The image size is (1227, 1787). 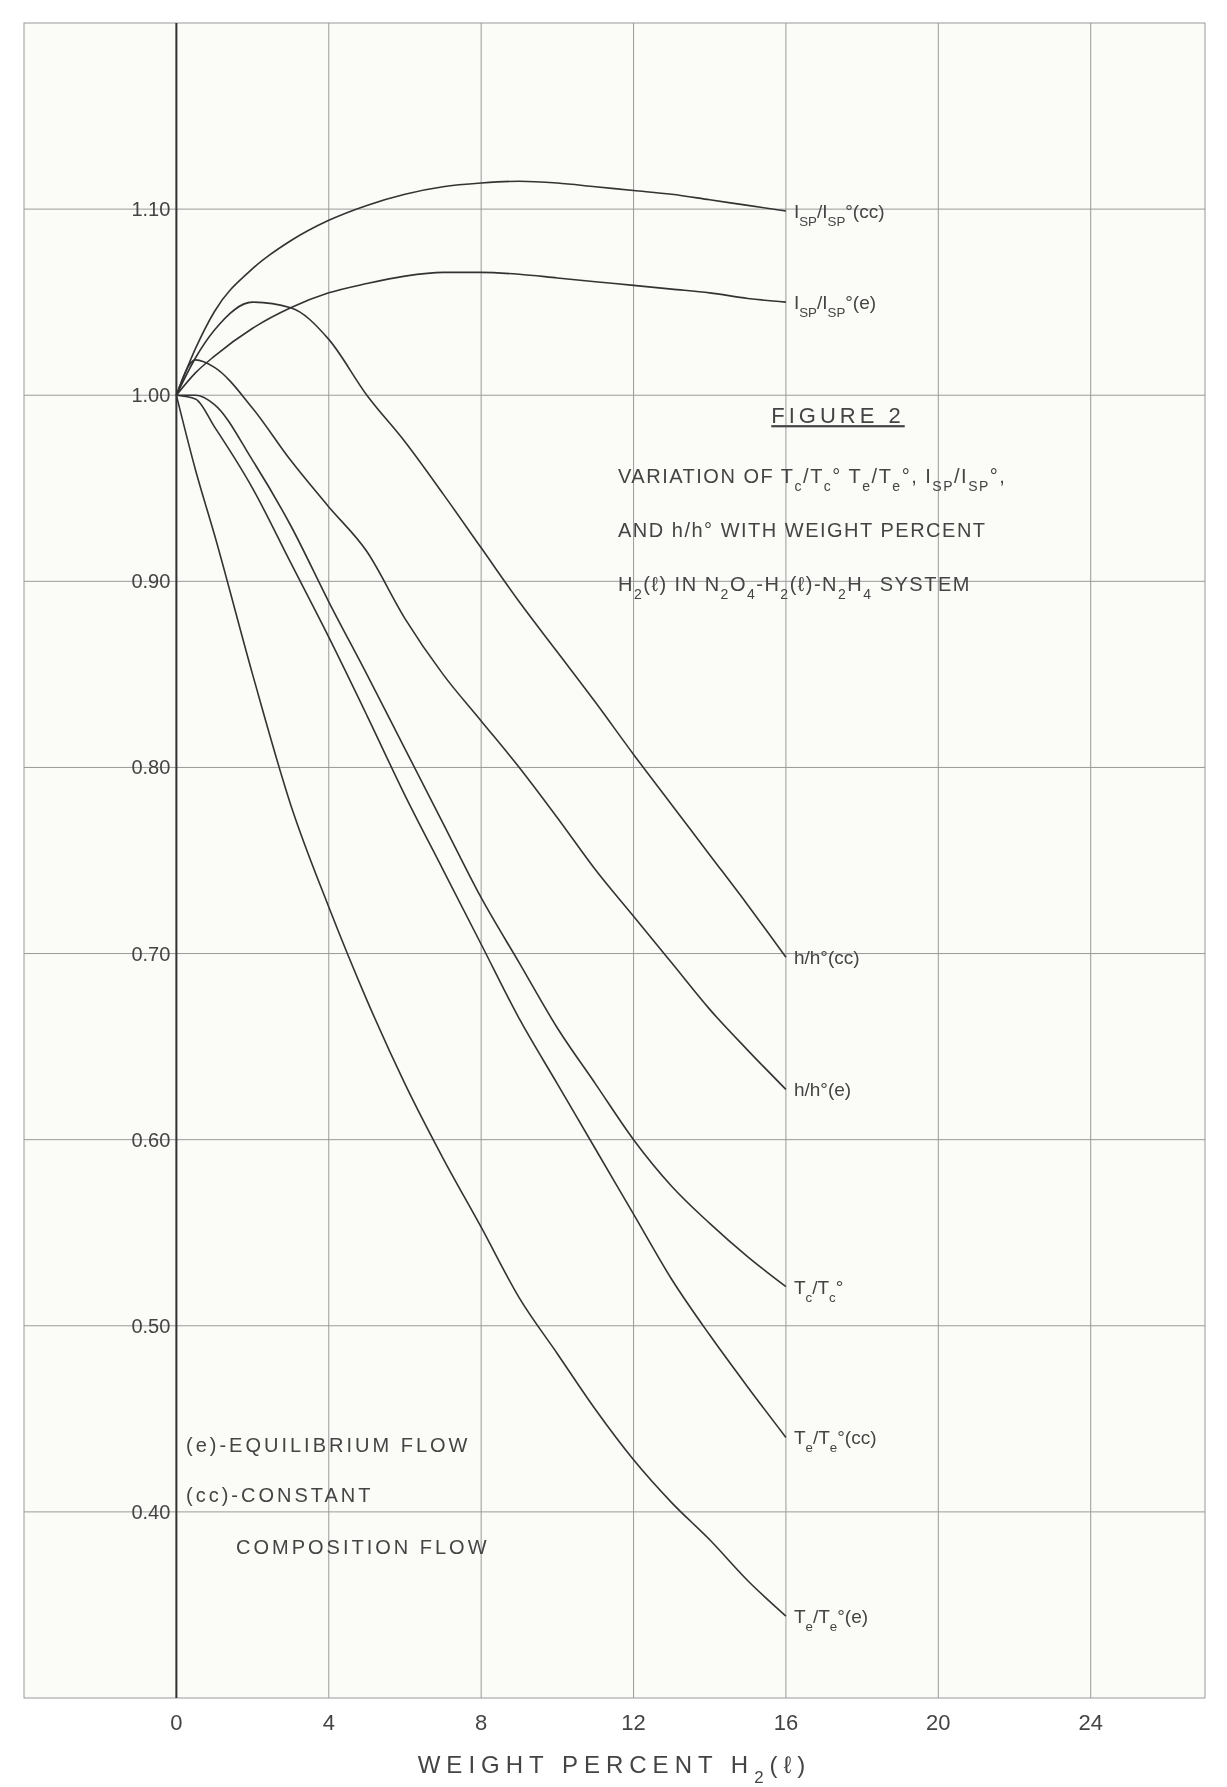 I want to click on text: (cc)-CONSTANT COMPOSITION FLOW, so click(x=338, y=1521).